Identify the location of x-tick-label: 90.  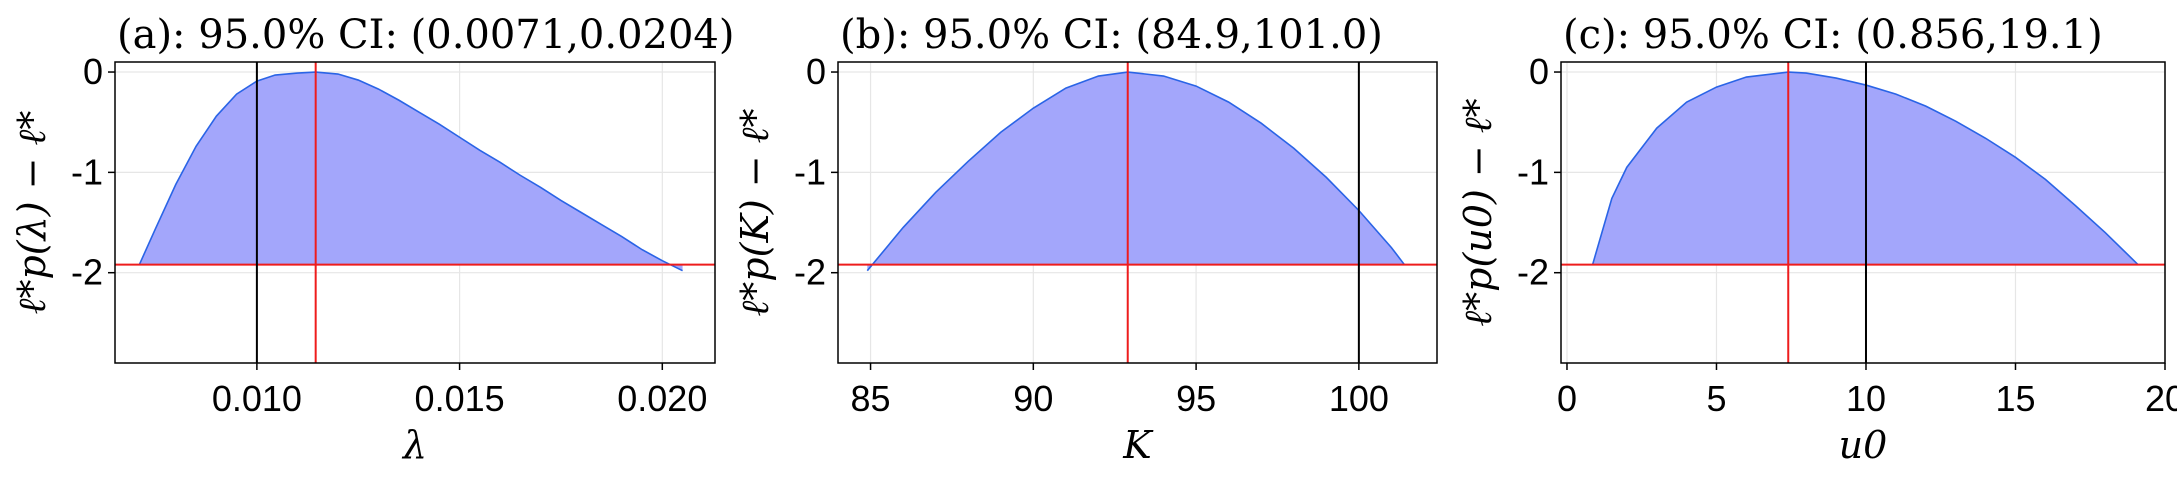
(1033, 398).